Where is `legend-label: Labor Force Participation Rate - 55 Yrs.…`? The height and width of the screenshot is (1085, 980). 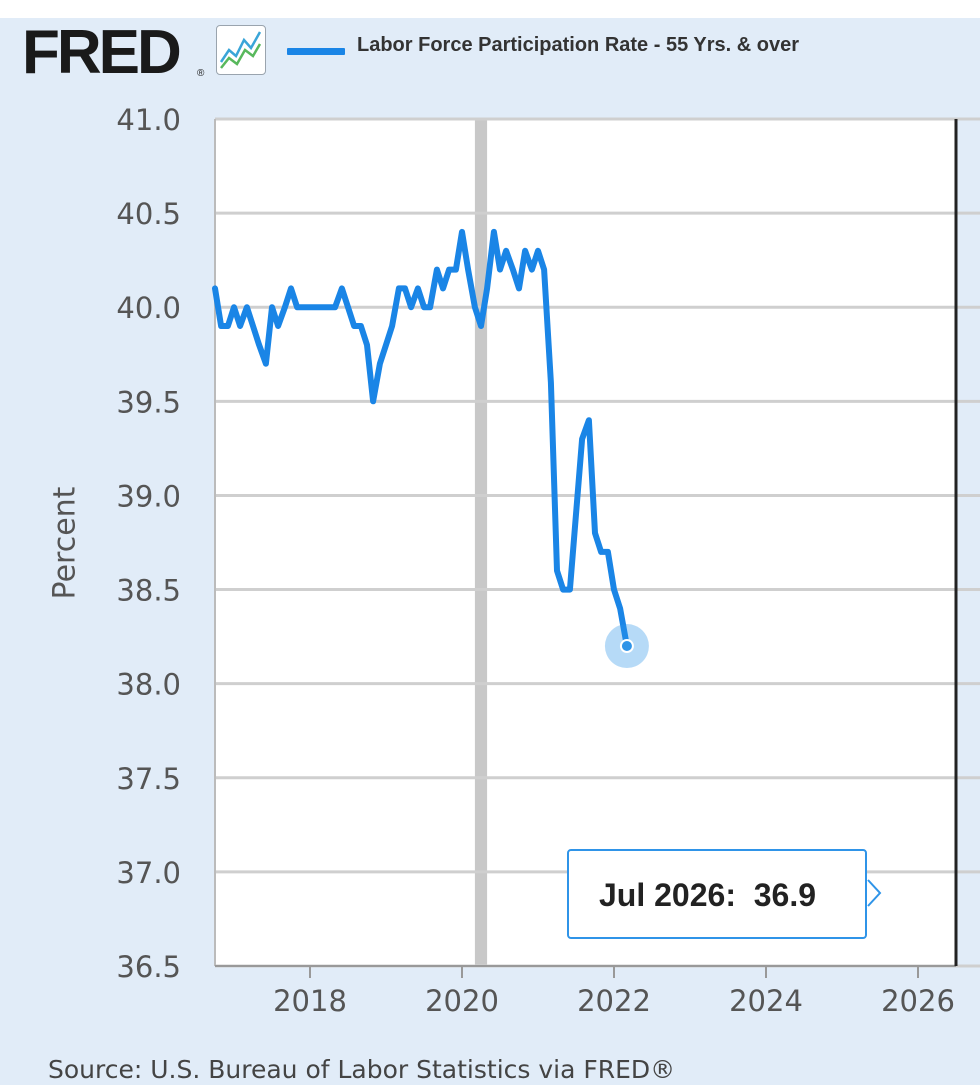
legend-label: Labor Force Participation Rate - 55 Yrs.… is located at coordinates (578, 45).